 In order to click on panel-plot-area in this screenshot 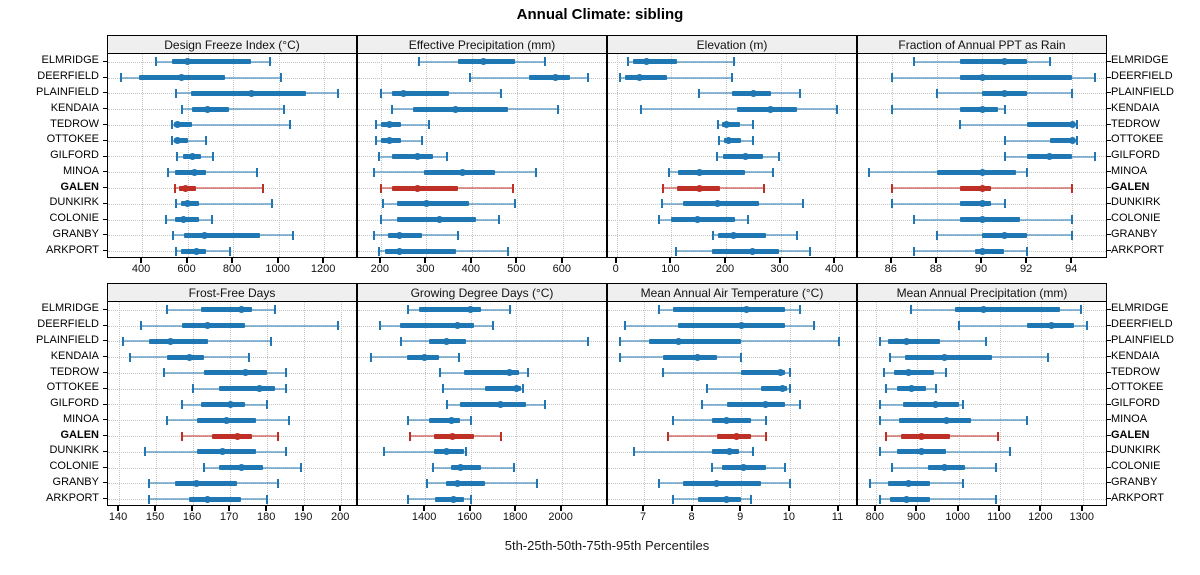, I will do `click(232, 155)`.